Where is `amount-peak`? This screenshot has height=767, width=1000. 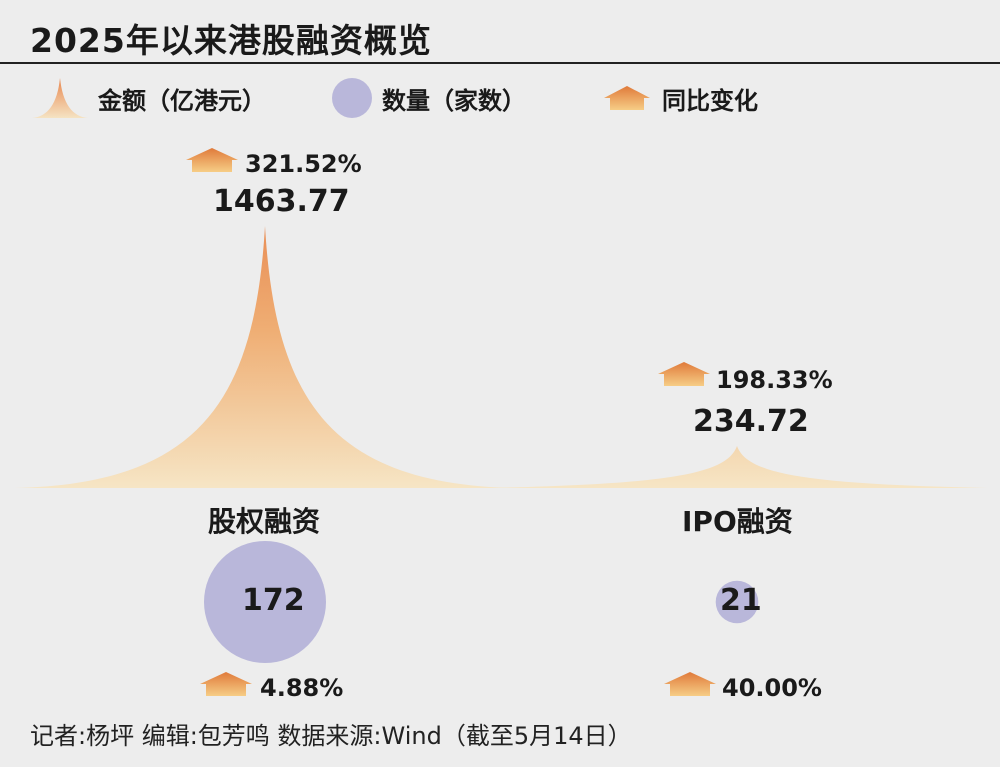 amount-peak is located at coordinates (737, 466).